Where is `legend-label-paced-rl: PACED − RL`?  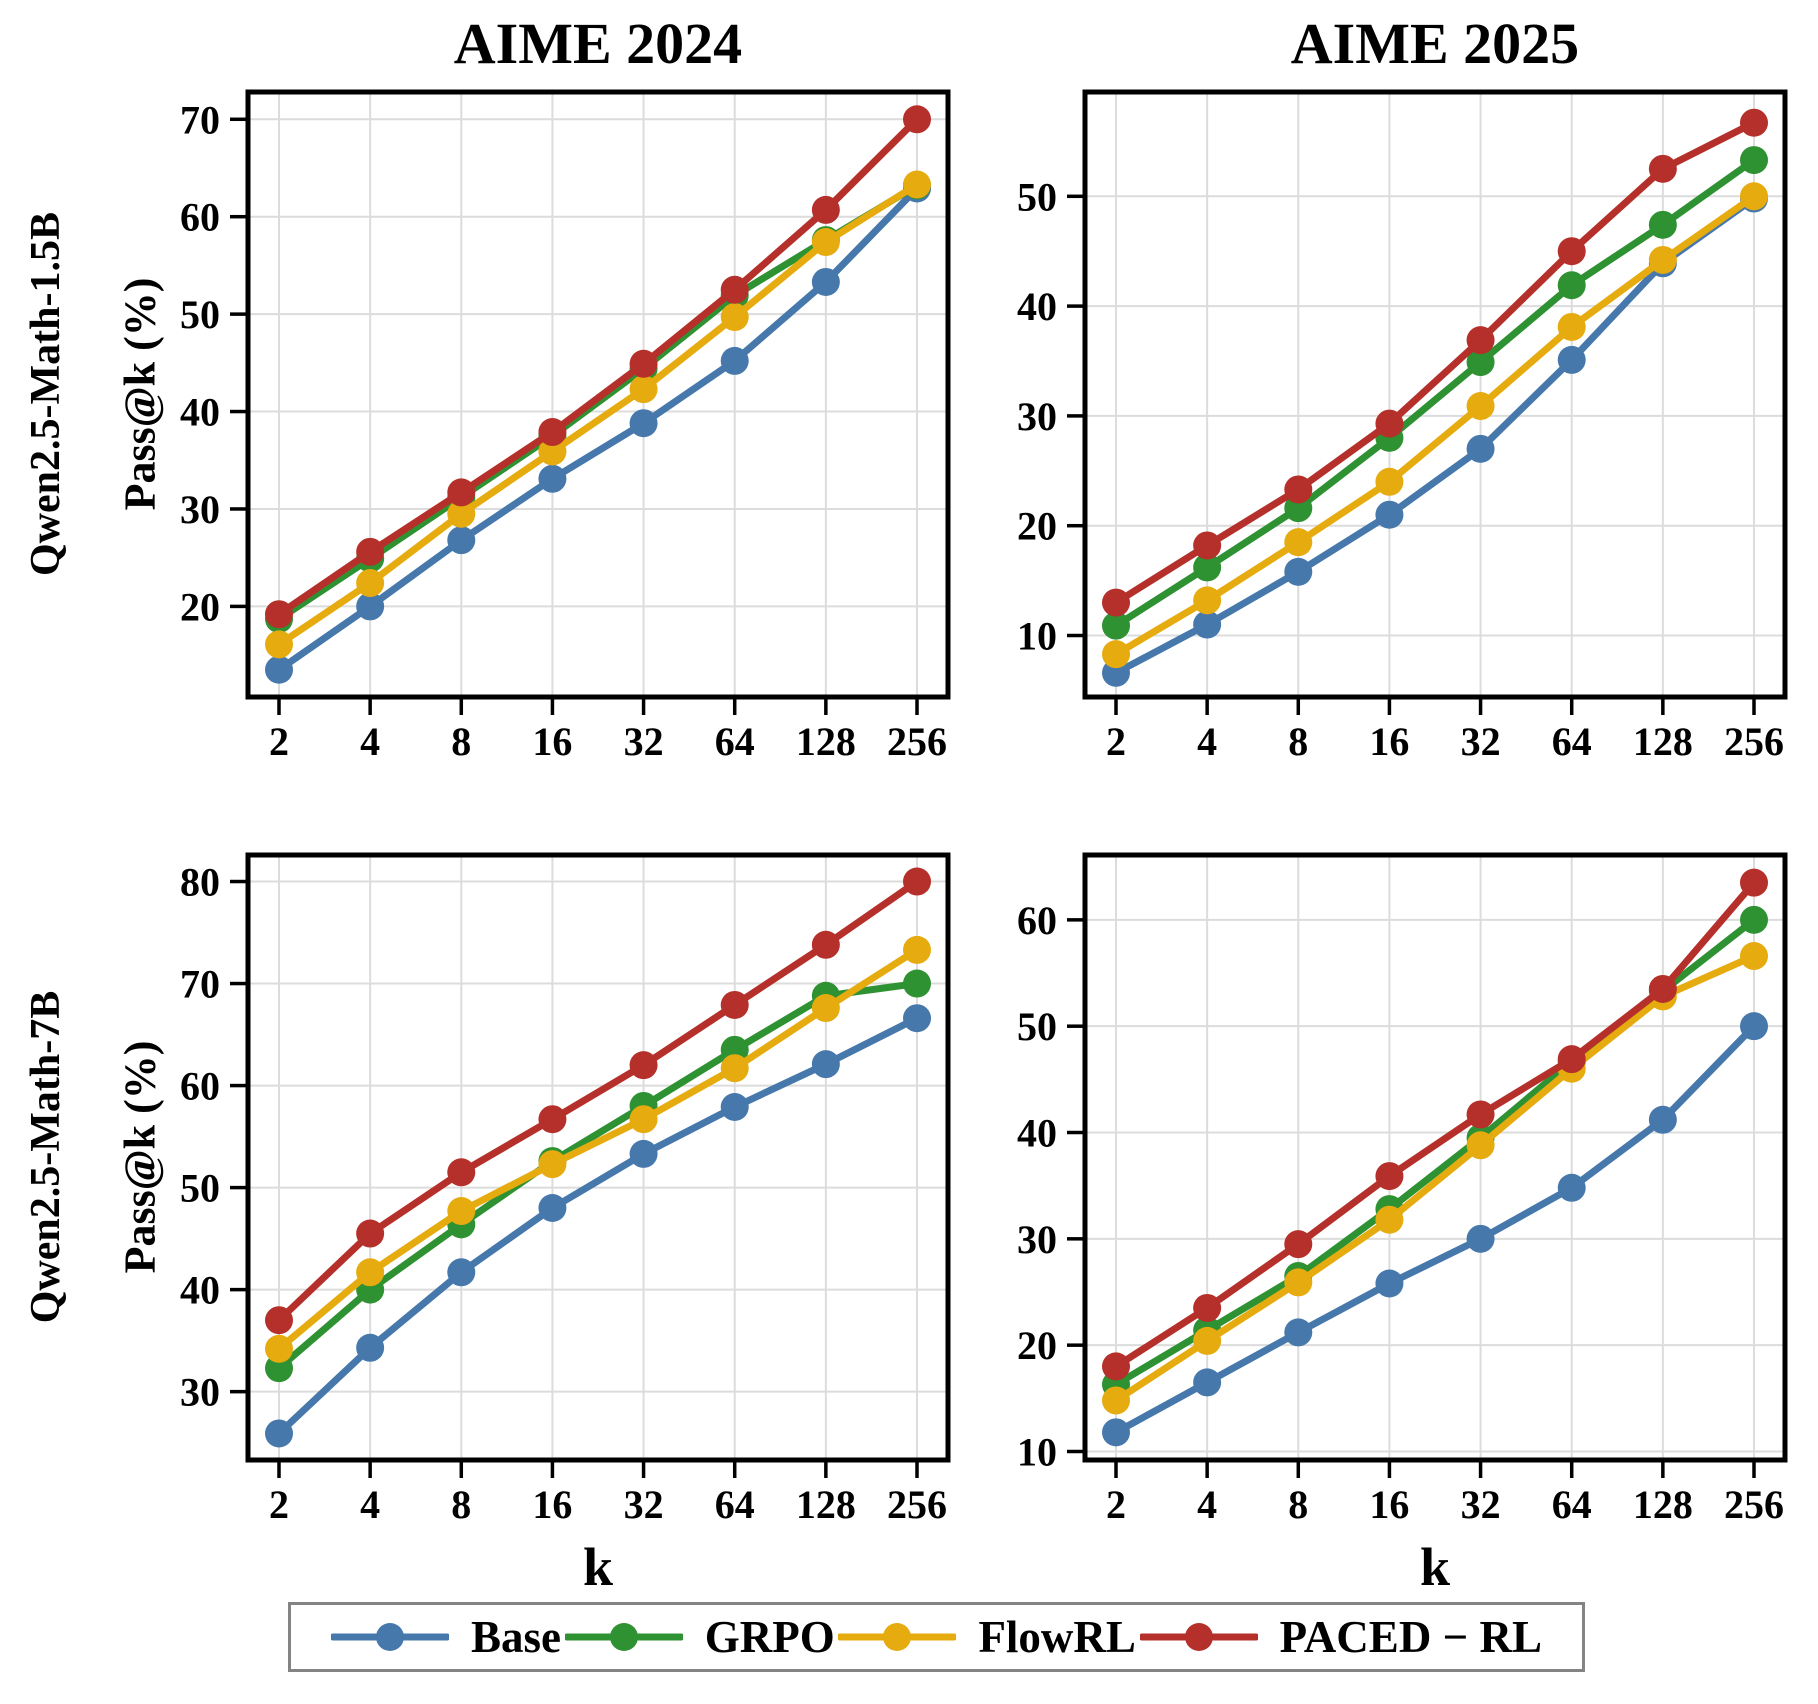
legend-label-paced-rl: PACED − RL is located at coordinates (1410, 1637).